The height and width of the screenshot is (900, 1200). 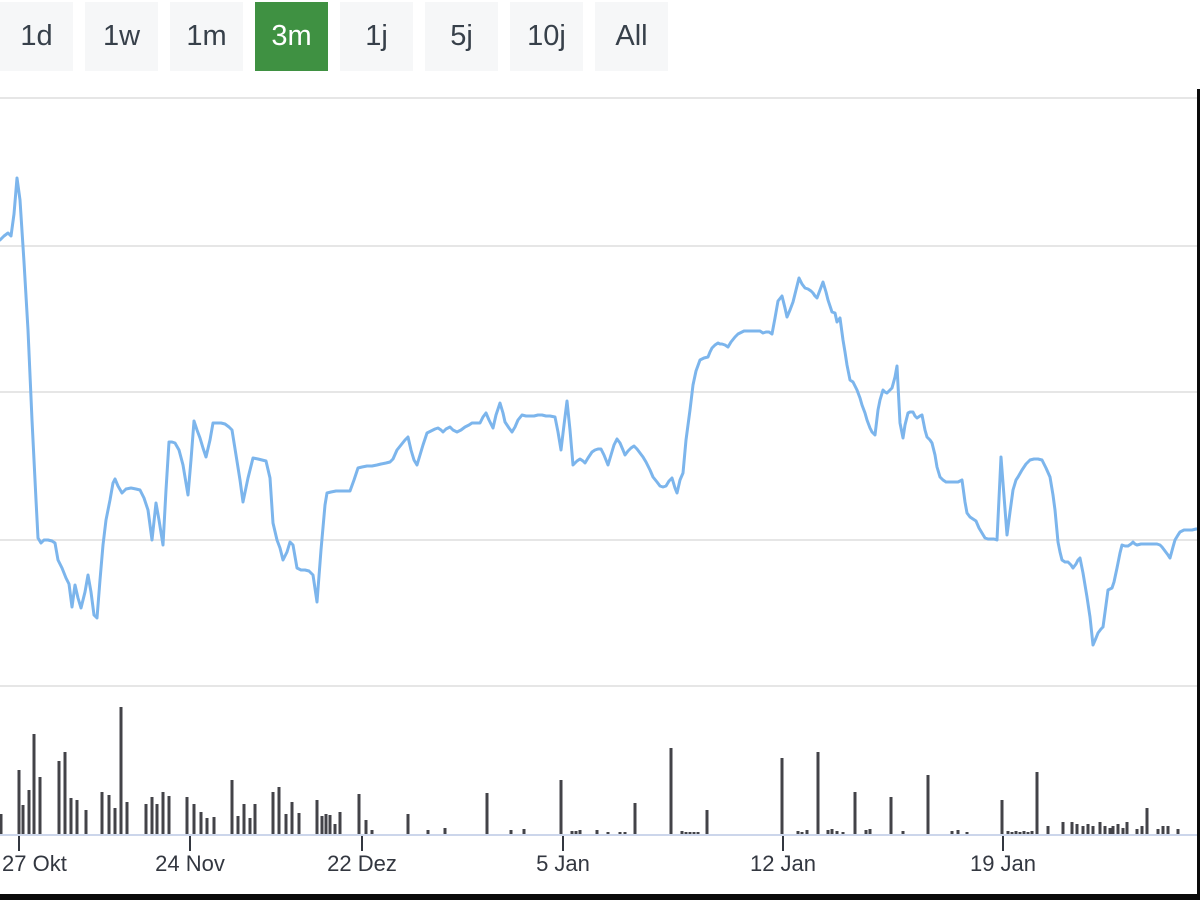 What do you see at coordinates (1198, 494) in the screenshot?
I see `chart-right-border` at bounding box center [1198, 494].